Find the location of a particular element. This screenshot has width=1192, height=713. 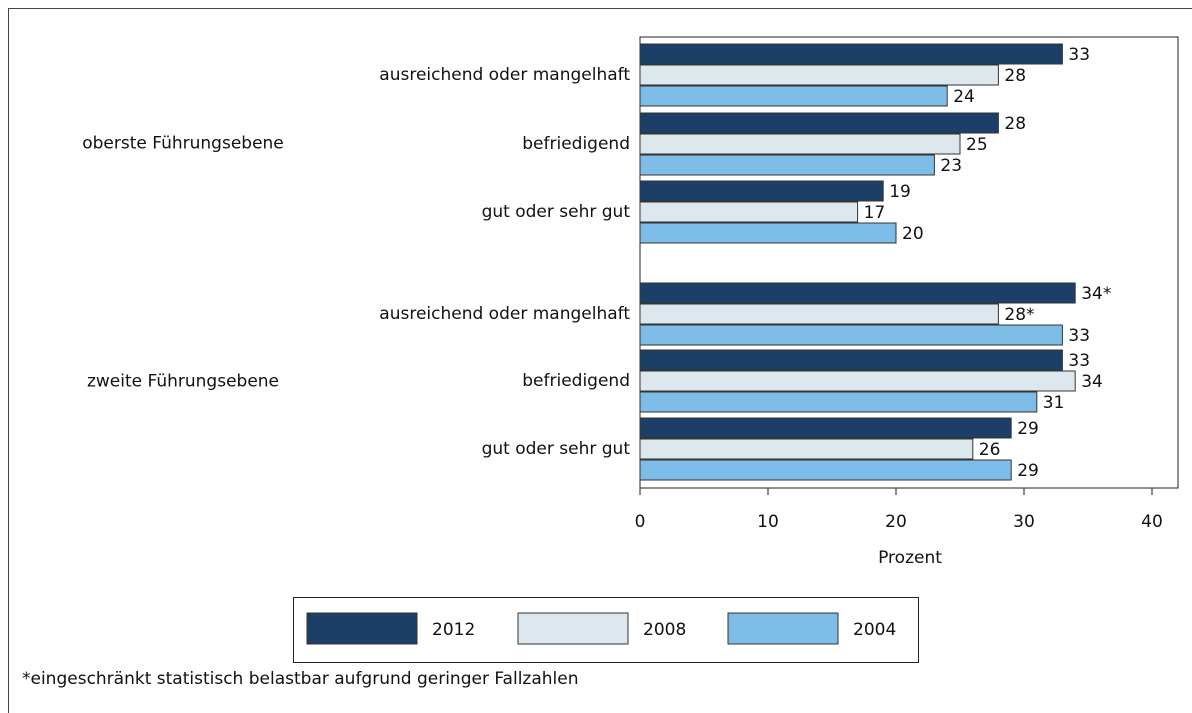

x-tick-label: 40 is located at coordinates (1152, 522).